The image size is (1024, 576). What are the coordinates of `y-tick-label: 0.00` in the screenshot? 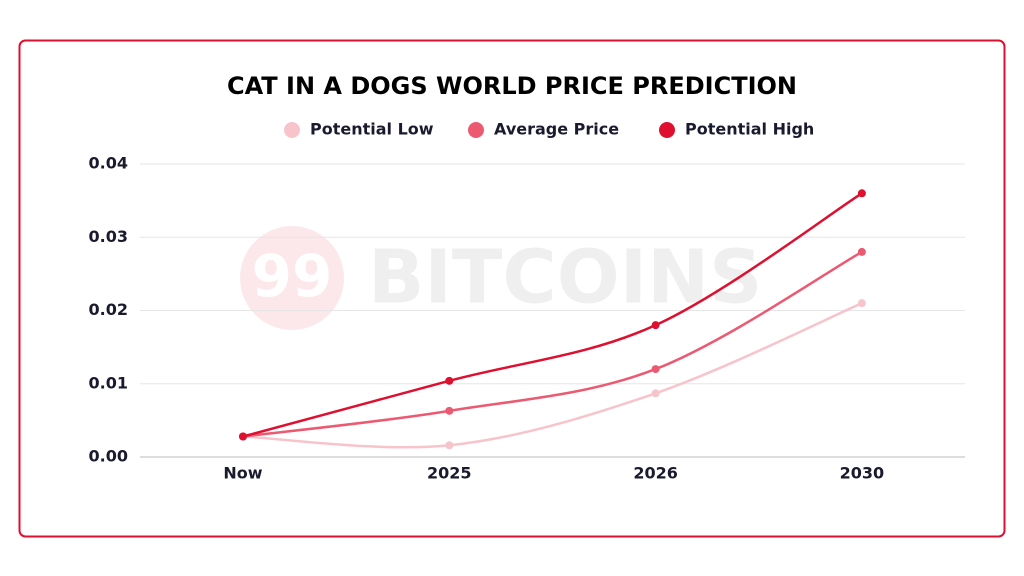 It's located at (108, 456).